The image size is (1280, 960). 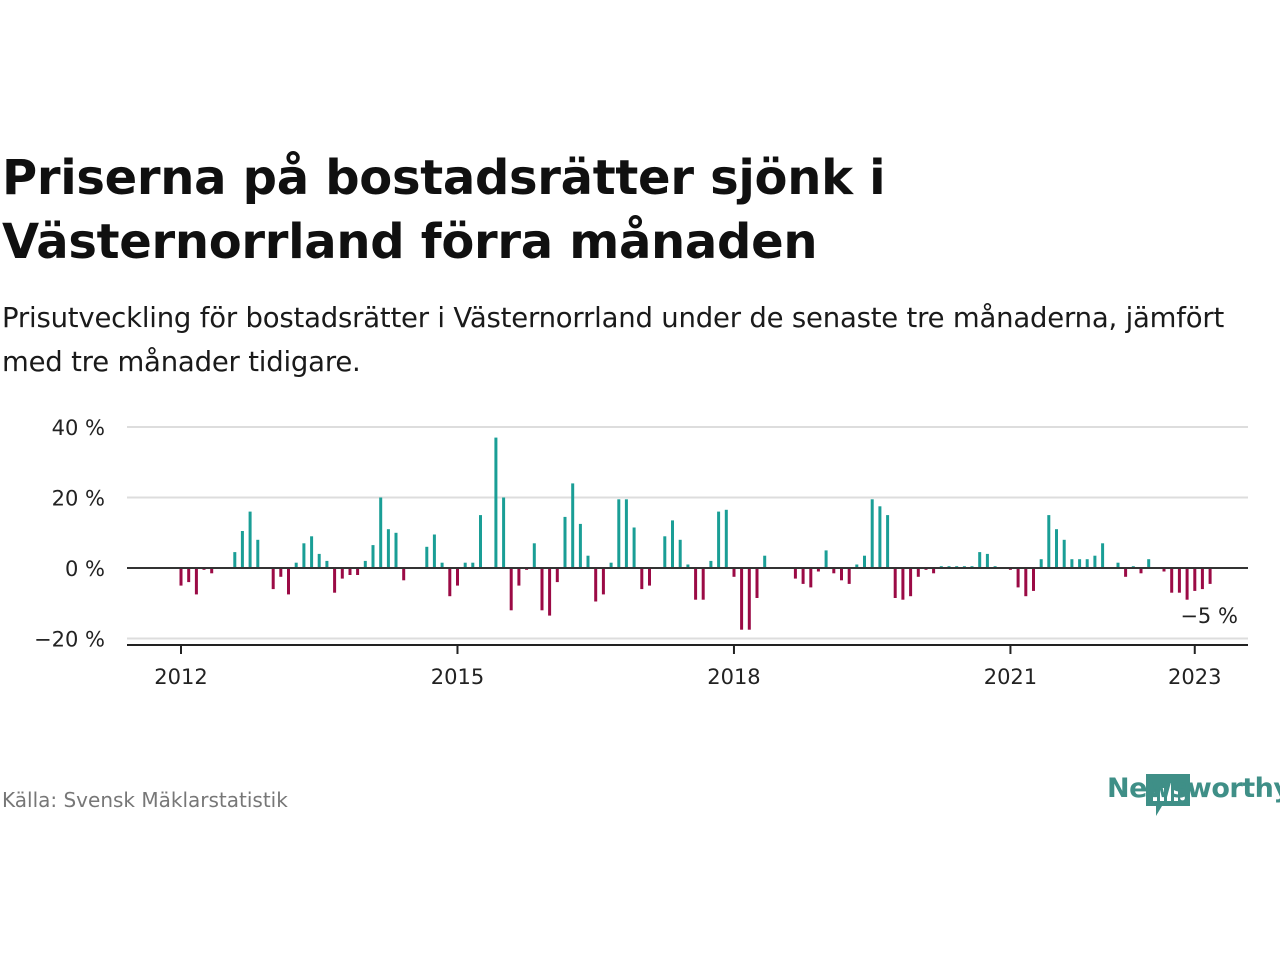 I want to click on y-axis-labels: 40 % 20 % 0 % −20 %, so click(x=69, y=534).